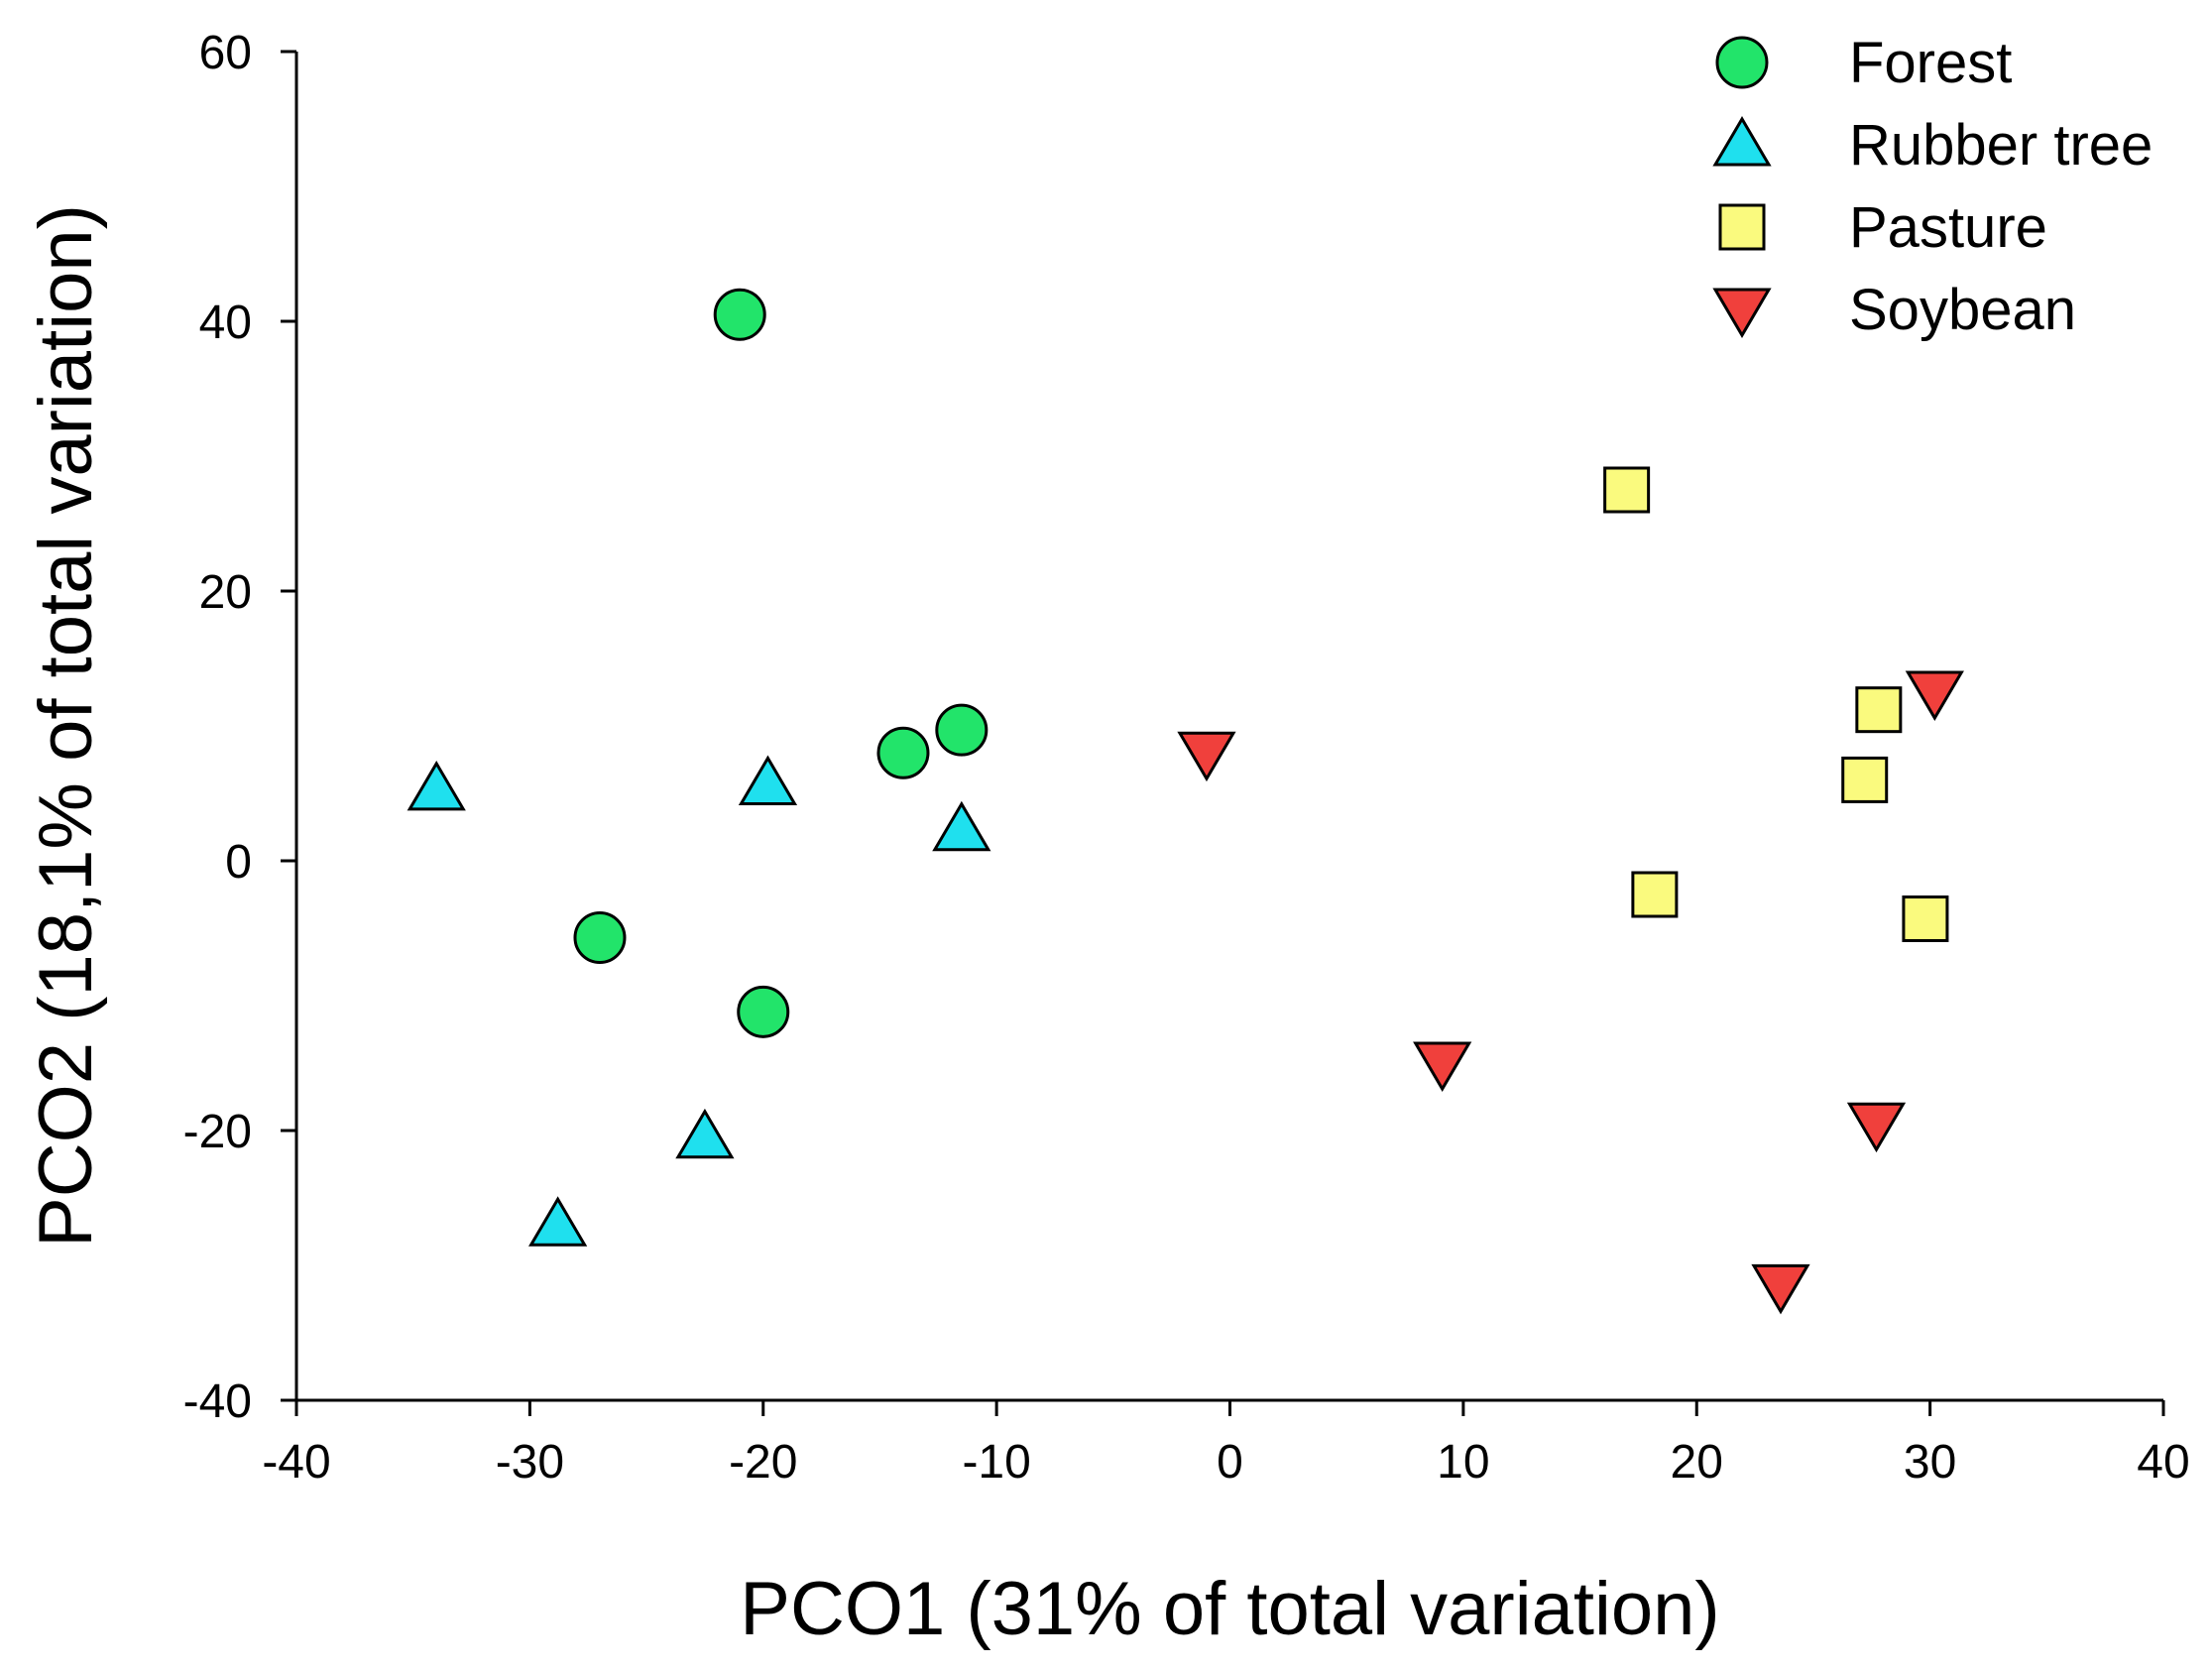 The image size is (2212, 1672). Describe the element at coordinates (996, 1463) in the screenshot. I see `x-tick-label: -10` at that location.